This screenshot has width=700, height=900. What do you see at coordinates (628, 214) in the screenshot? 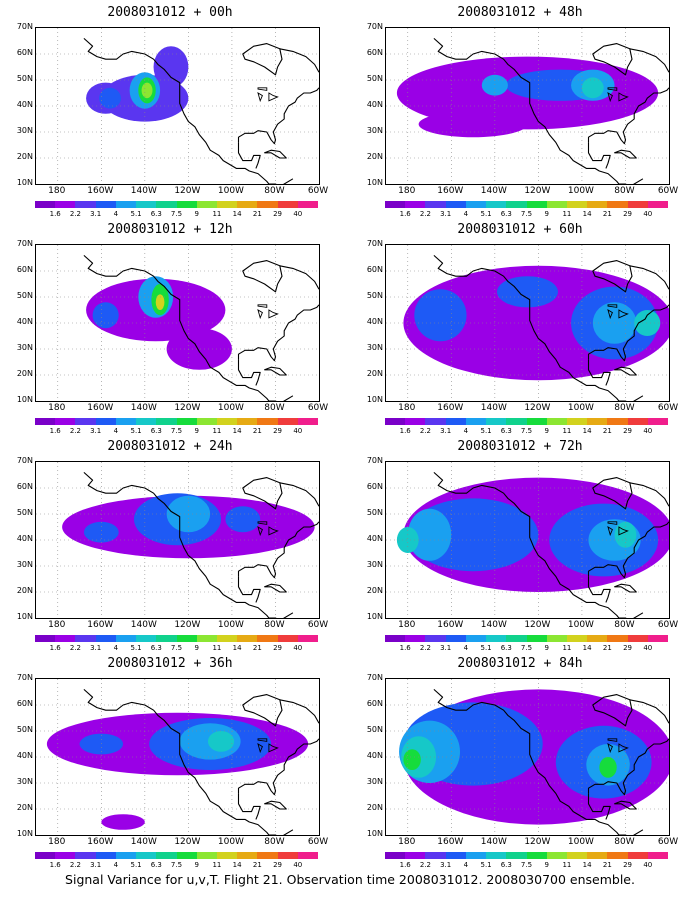
I see `colorbar-label: 29` at bounding box center [628, 214].